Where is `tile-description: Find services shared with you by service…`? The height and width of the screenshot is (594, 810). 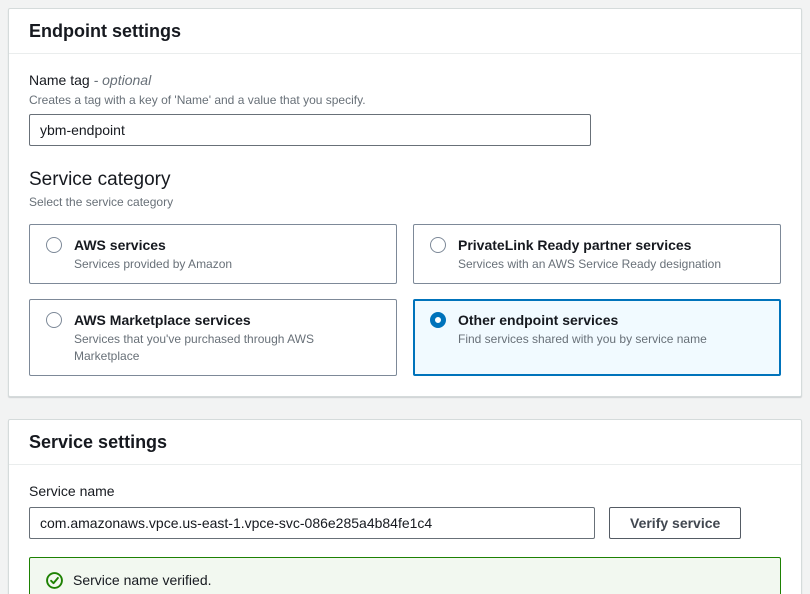
tile-description: Find services shared with you by service… is located at coordinates (582, 339).